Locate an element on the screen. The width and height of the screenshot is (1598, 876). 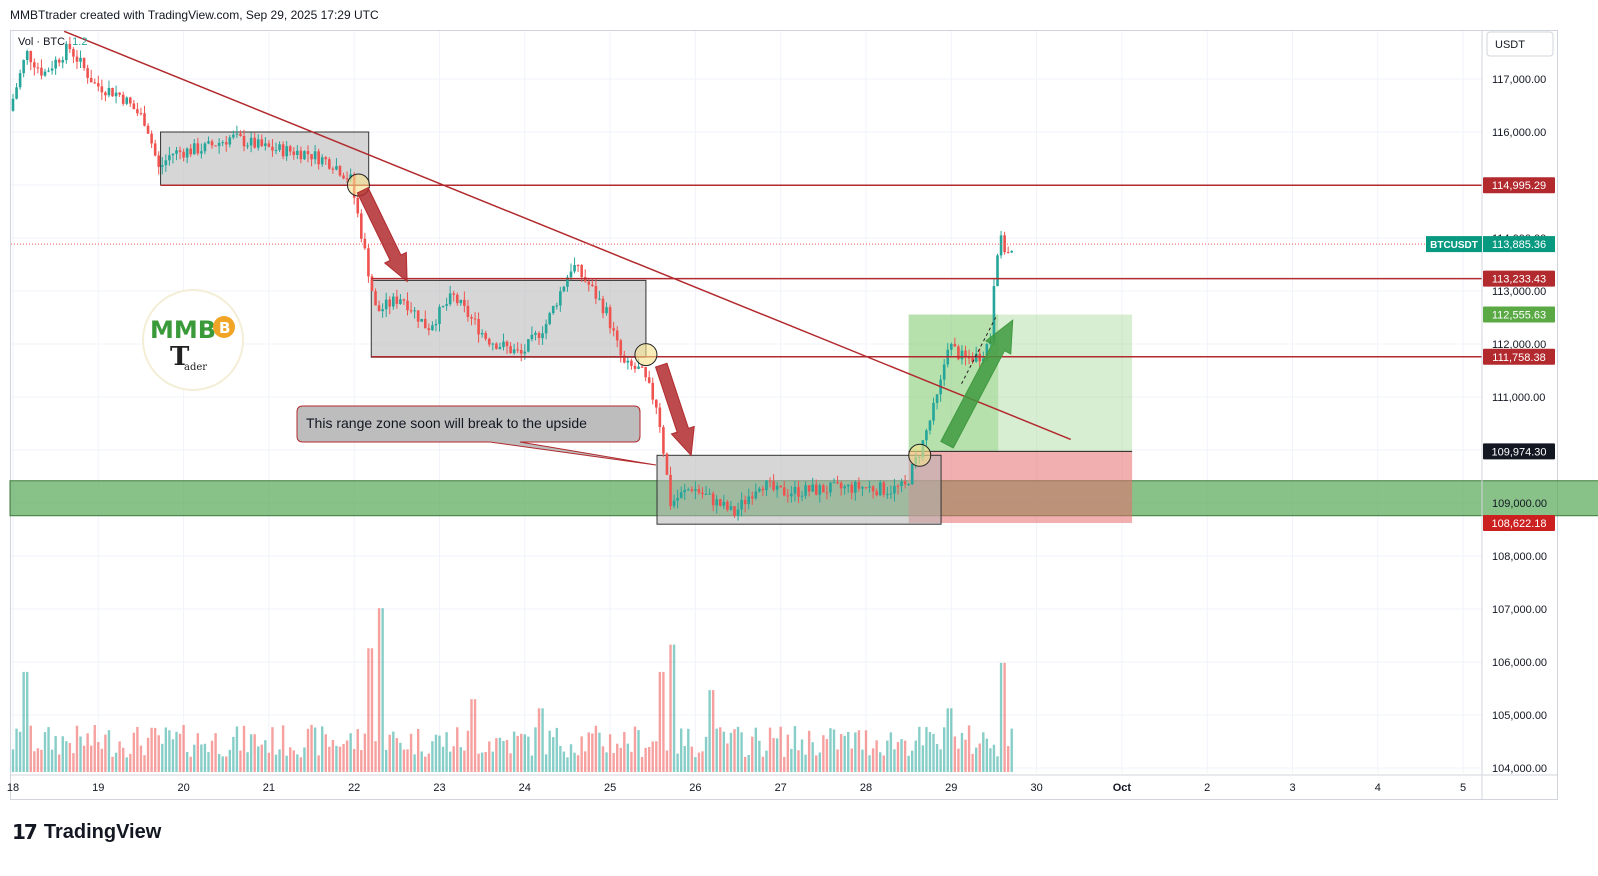
x-tick-label: 23 is located at coordinates (439, 788).